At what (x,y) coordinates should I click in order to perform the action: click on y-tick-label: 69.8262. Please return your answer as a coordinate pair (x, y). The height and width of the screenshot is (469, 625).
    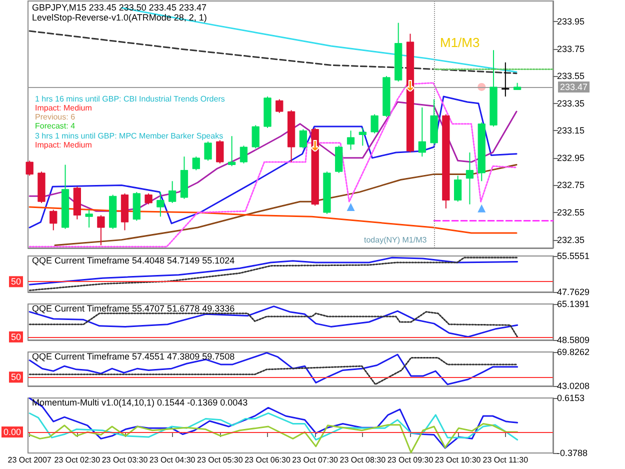
    Looking at the image, I should click on (573, 352).